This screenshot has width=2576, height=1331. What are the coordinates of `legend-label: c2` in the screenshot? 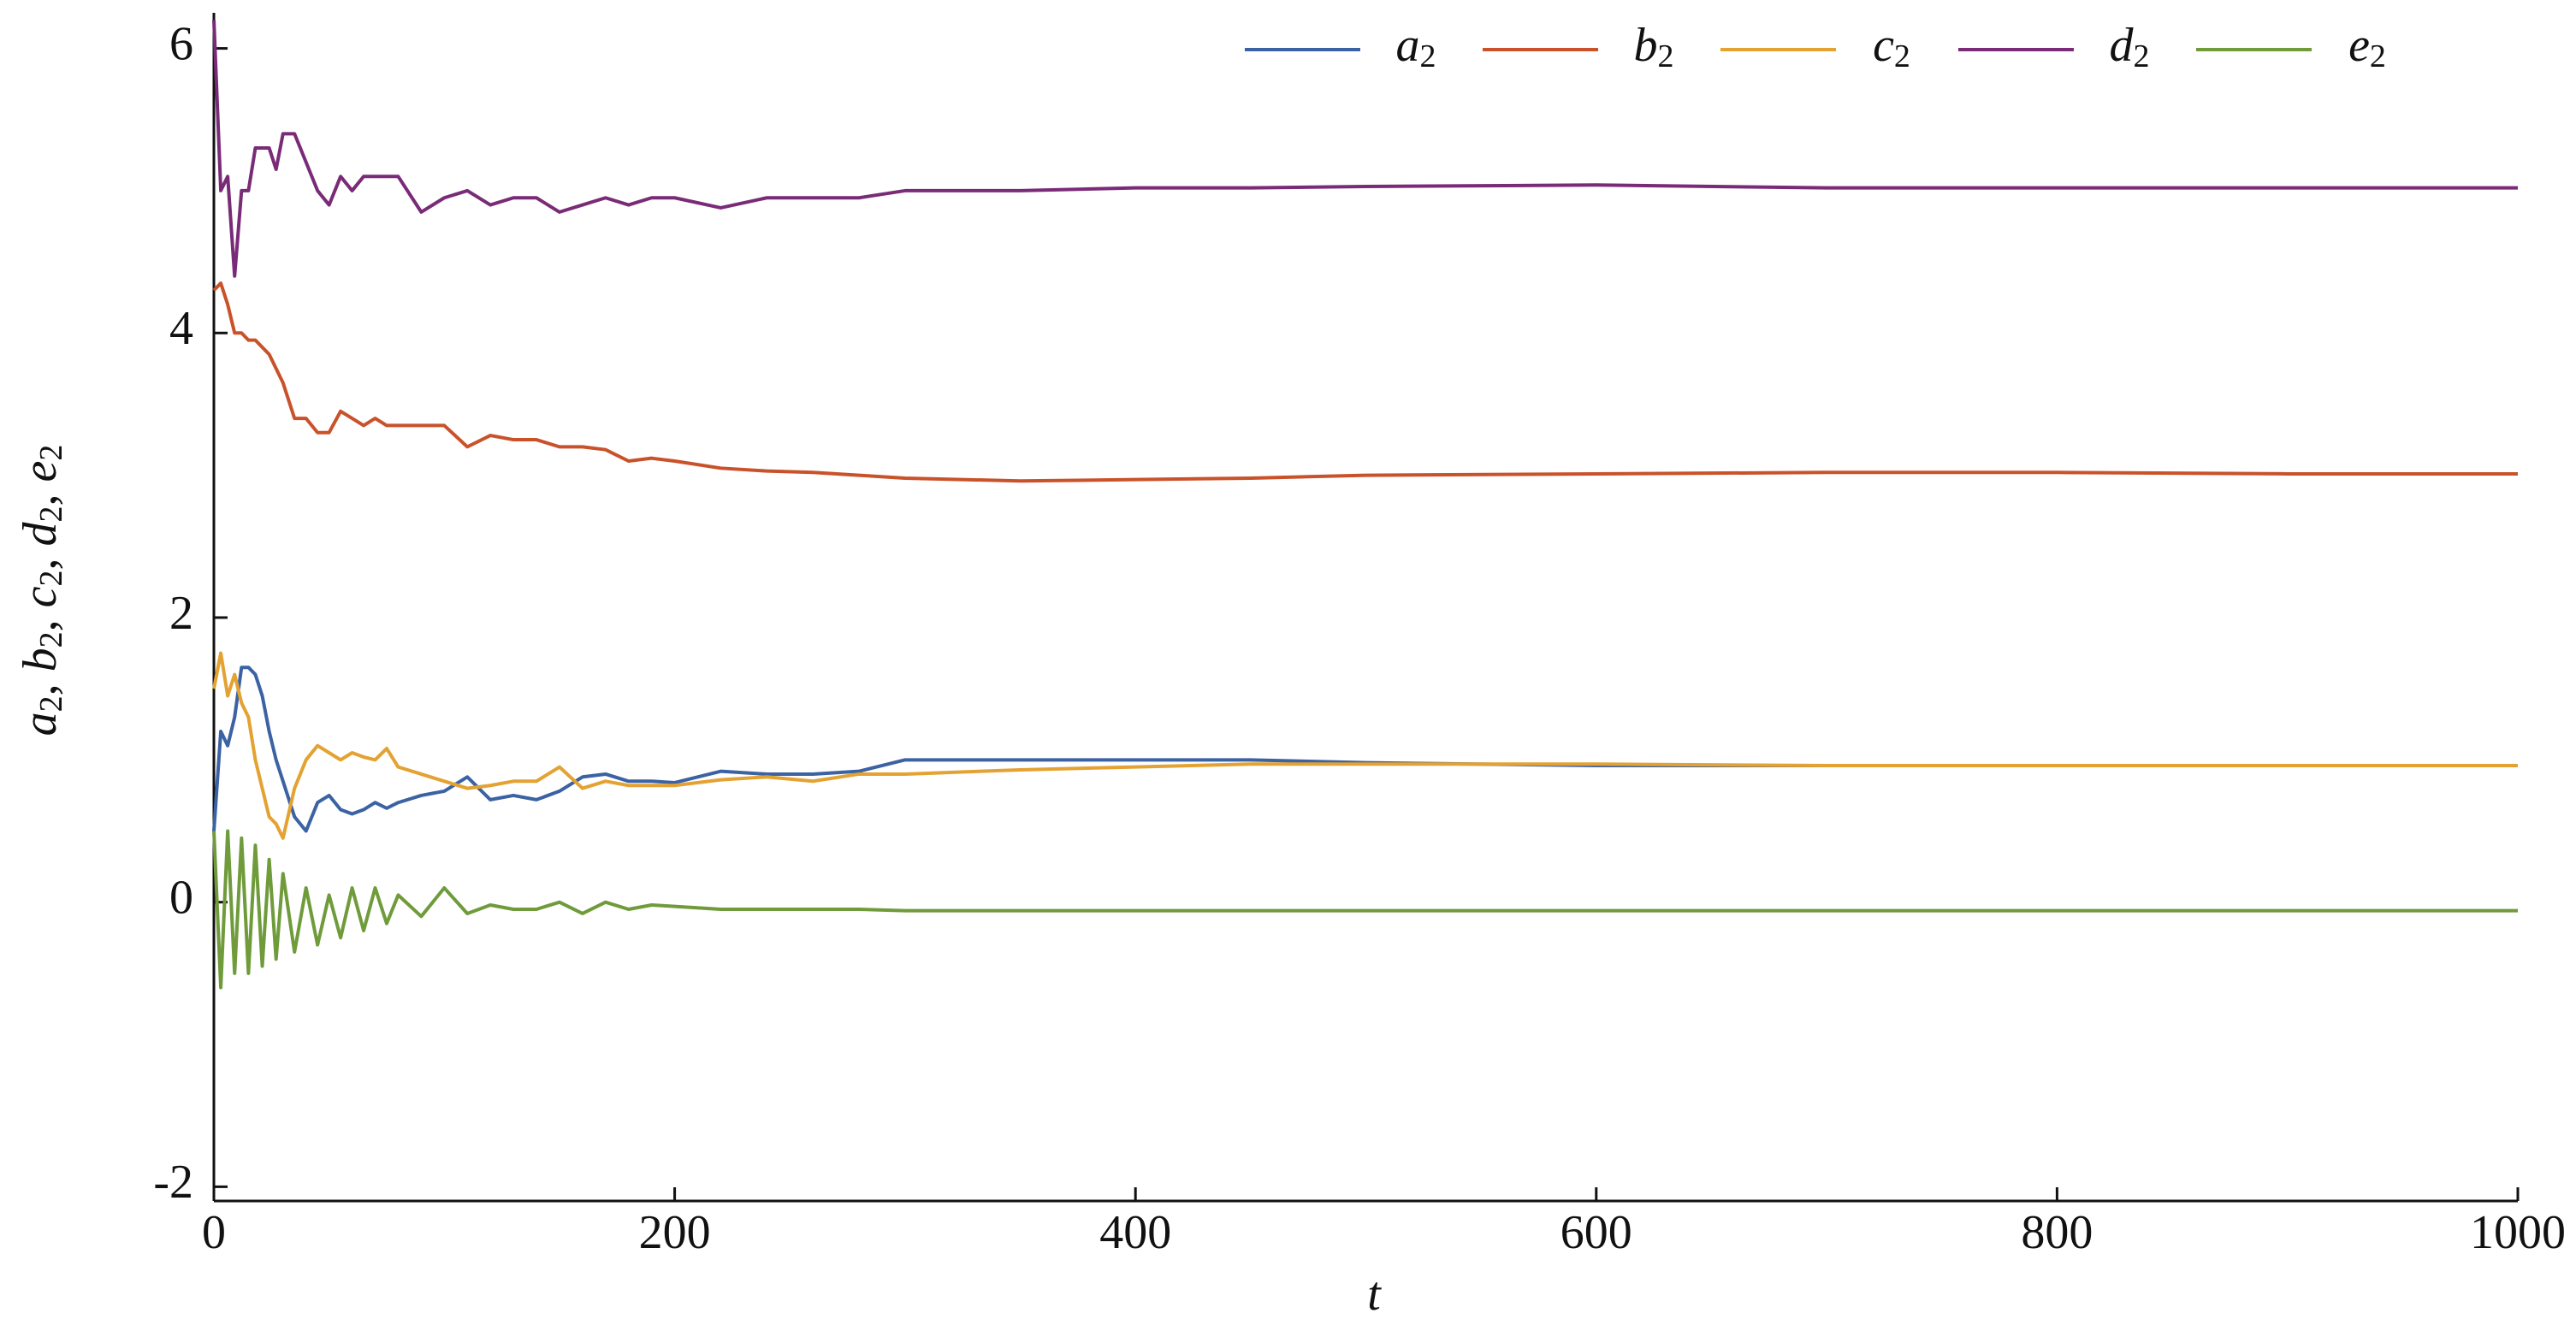 It's located at (1892, 46).